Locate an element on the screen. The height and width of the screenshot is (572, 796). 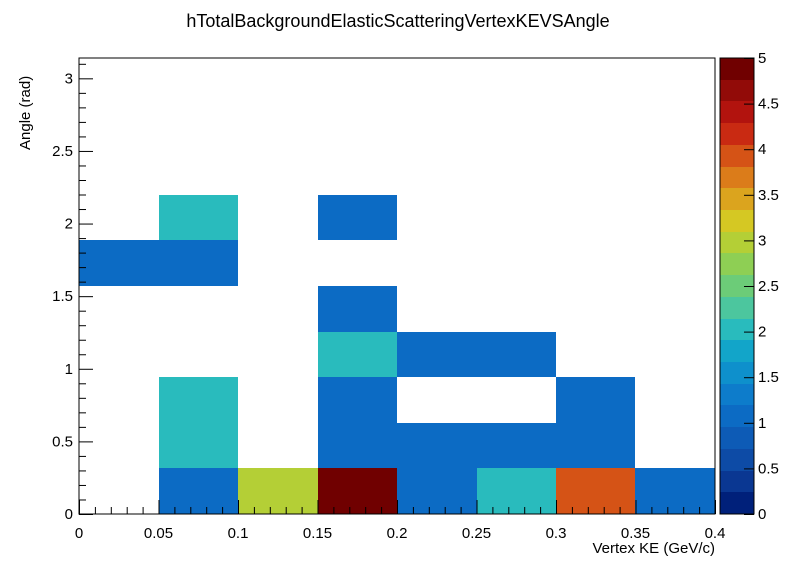
x-tick-label: 0.35 is located at coordinates (635, 533).